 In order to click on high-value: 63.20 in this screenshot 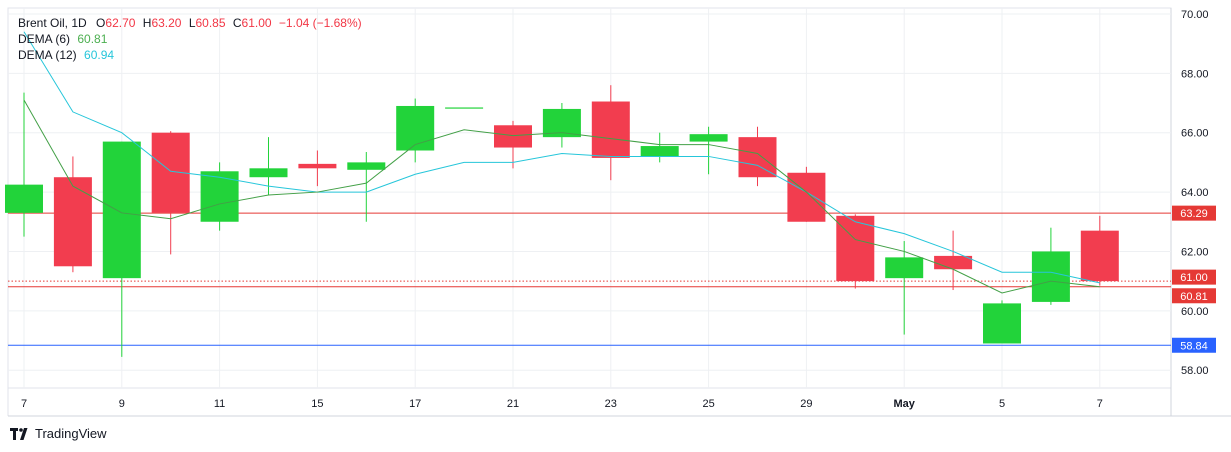, I will do `click(166, 23)`.